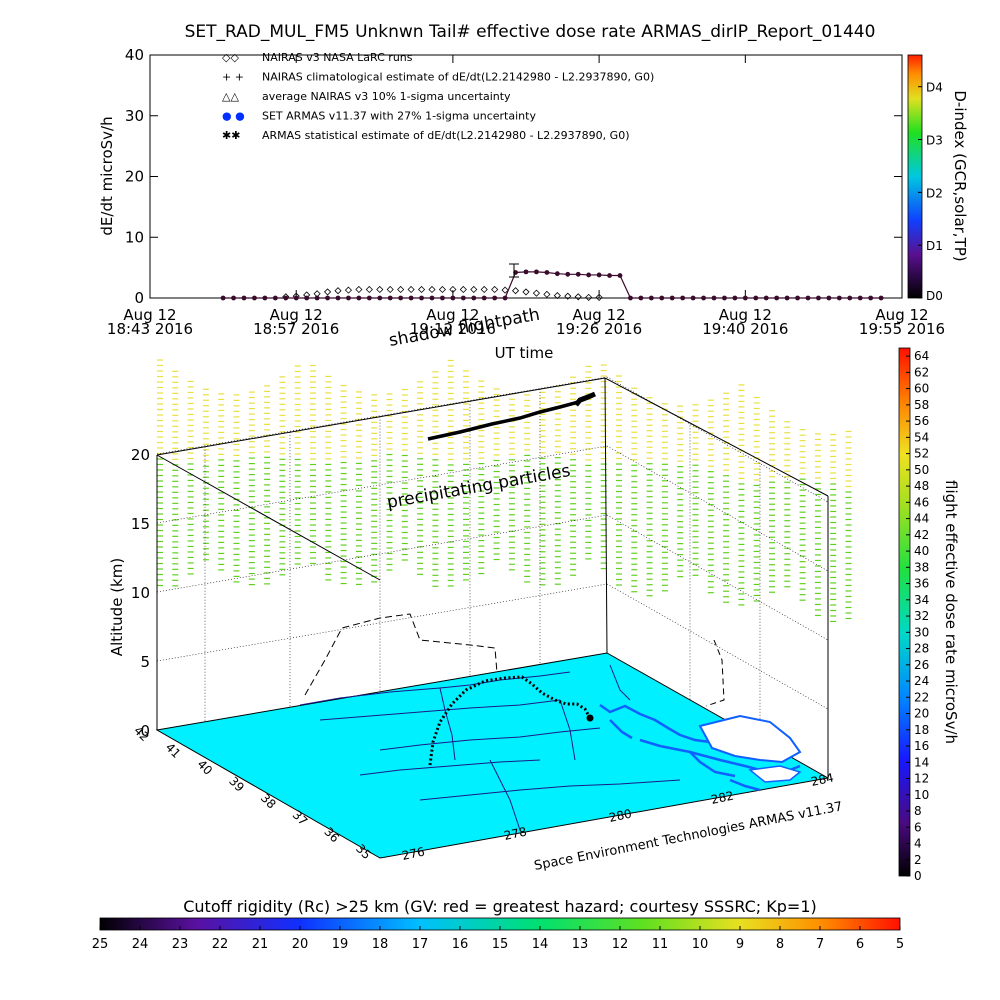 This screenshot has width=1000, height=1000. I want to click on altitude-axis-label: Altitude (km), so click(117, 607).